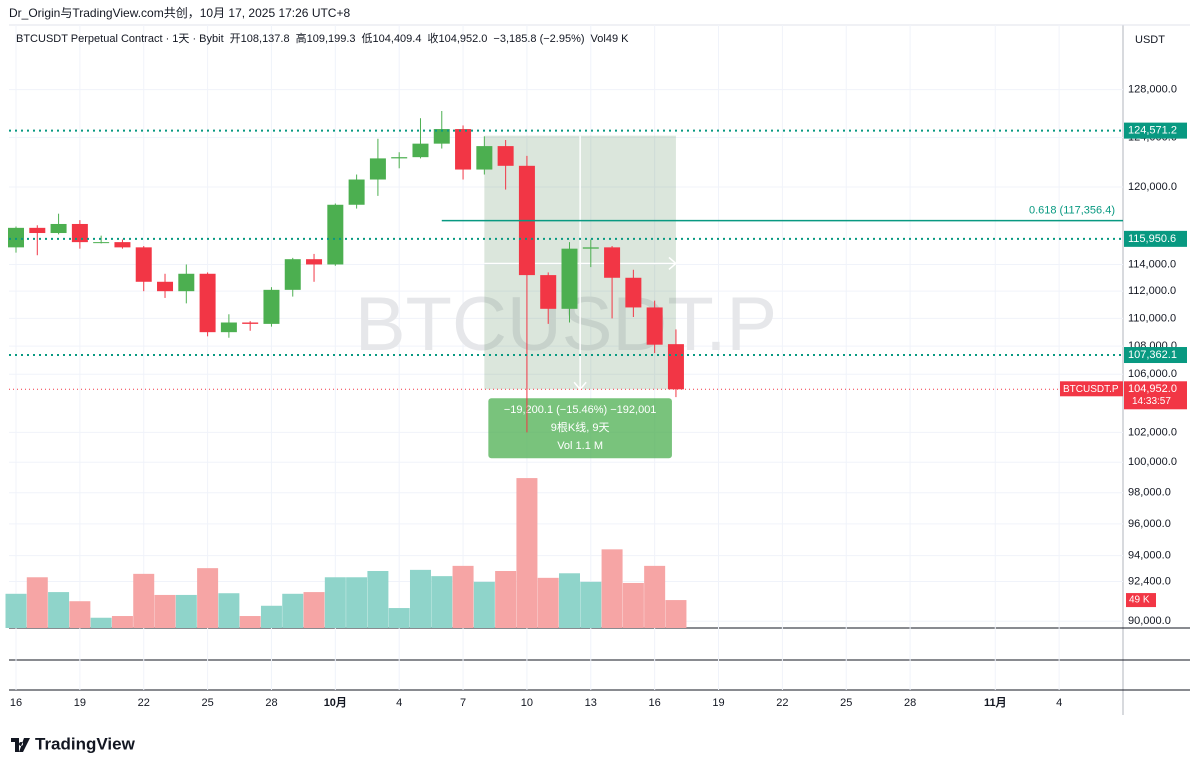  What do you see at coordinates (1152, 264) in the screenshot?
I see `y-tick-label: 114,000.0` at bounding box center [1152, 264].